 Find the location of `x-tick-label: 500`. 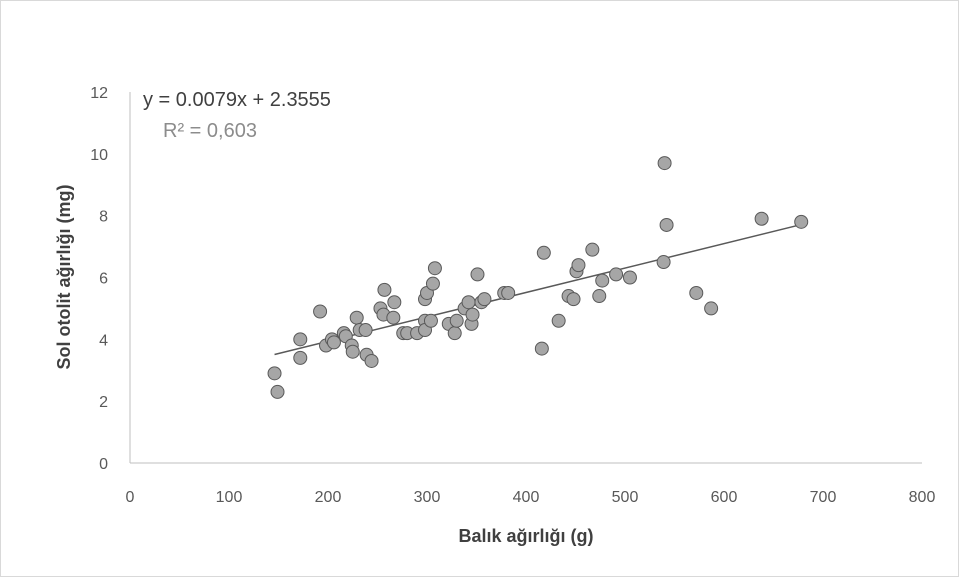

x-tick-label: 500 is located at coordinates (625, 497).